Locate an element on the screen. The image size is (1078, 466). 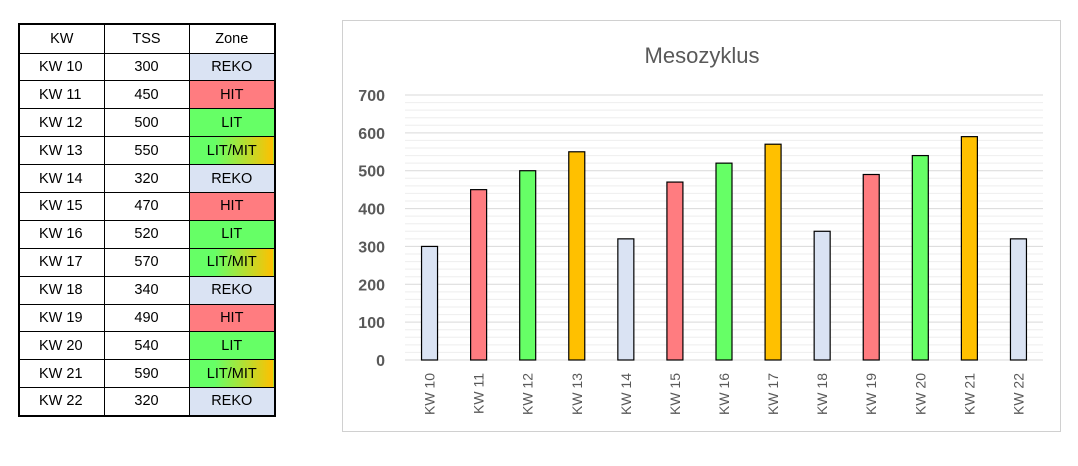
table-row: KW 16 520 LIT is located at coordinates (147, 234).